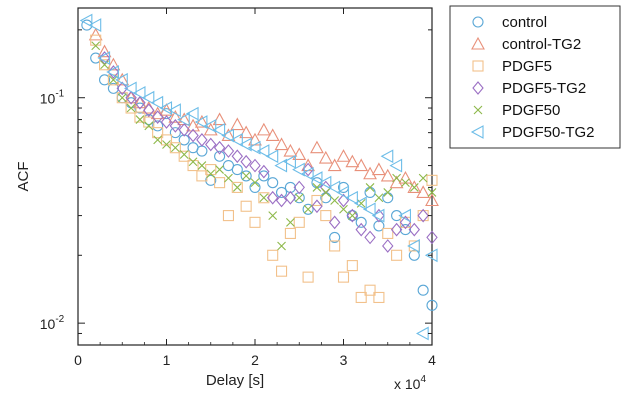  Describe the element at coordinates (167, 360) in the screenshot. I see `x-tick-label: 1` at that location.